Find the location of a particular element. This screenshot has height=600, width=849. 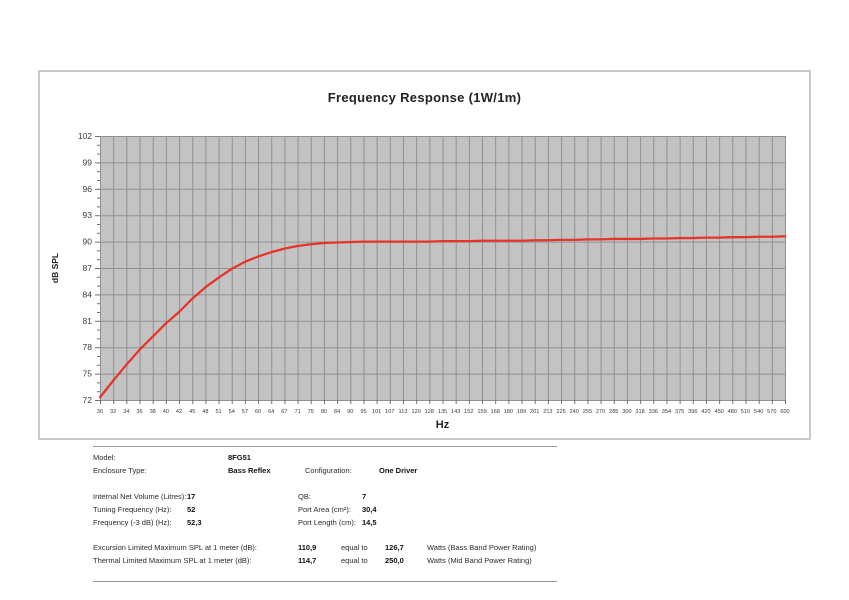

x-tick-label: 64 is located at coordinates (271, 412).